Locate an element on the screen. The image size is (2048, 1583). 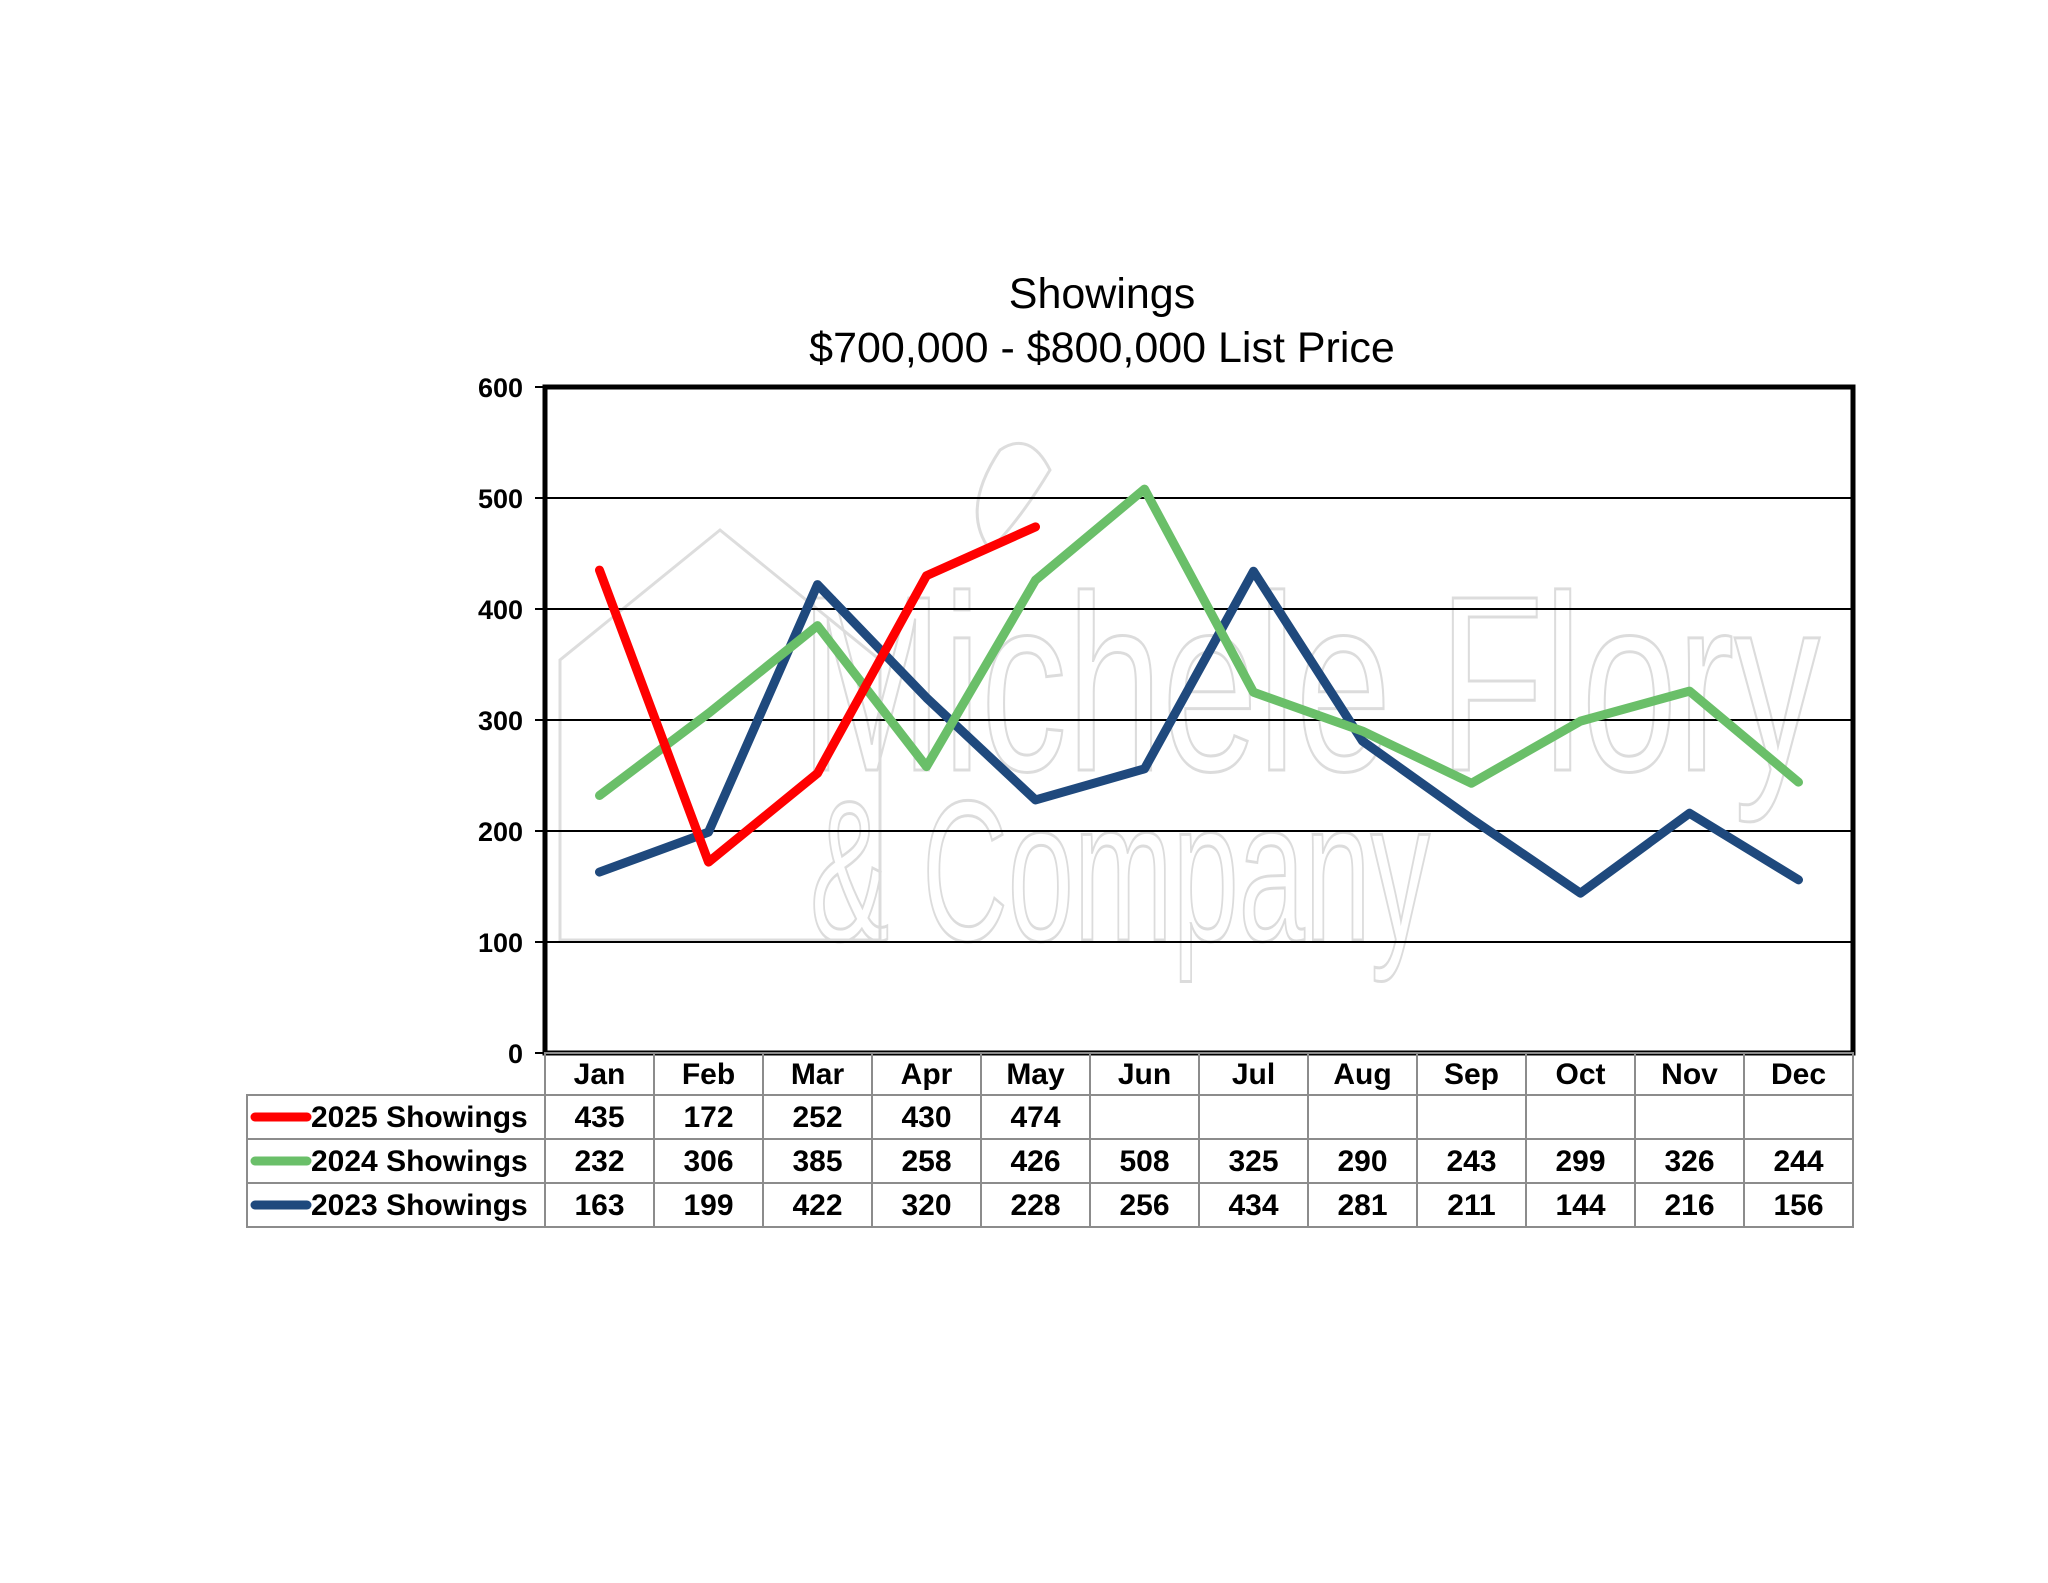
data-label: 306 is located at coordinates (708, 1161).